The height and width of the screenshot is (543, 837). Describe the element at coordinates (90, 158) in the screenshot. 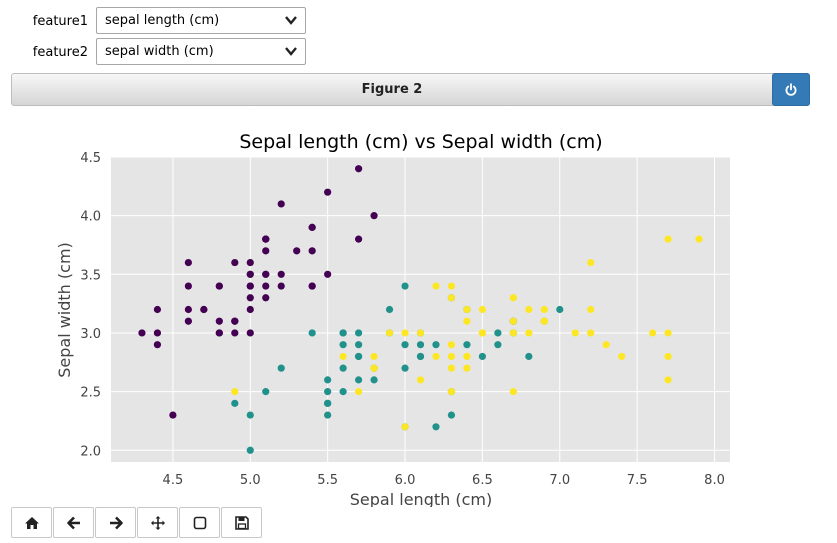

I see `y-tick-label: 4.5` at that location.